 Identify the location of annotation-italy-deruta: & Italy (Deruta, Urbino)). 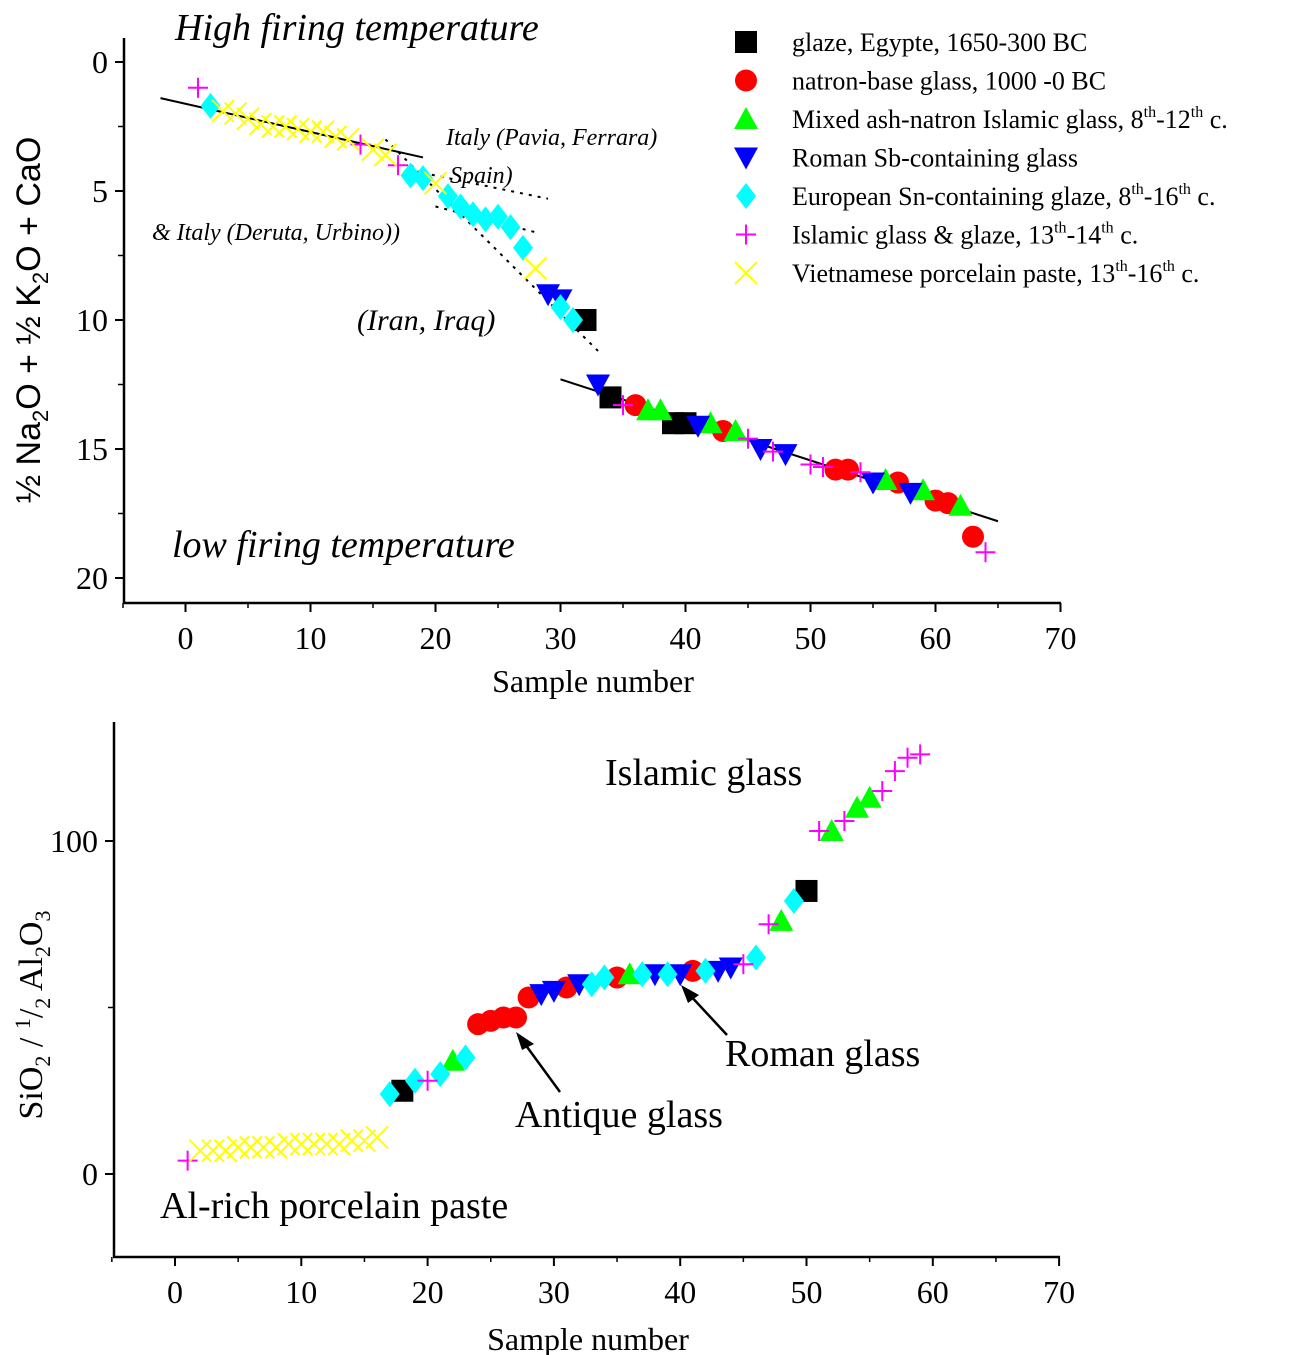
(276, 233).